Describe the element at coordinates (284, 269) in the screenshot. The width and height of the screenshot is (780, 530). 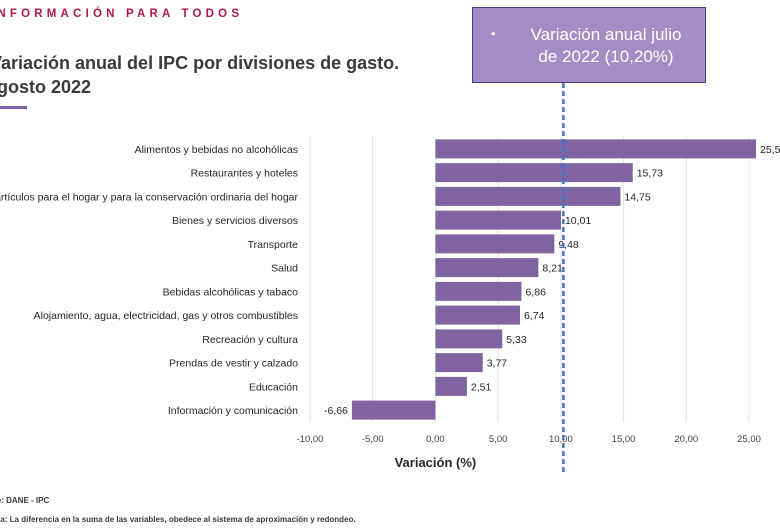
I see `category-label: Salud` at that location.